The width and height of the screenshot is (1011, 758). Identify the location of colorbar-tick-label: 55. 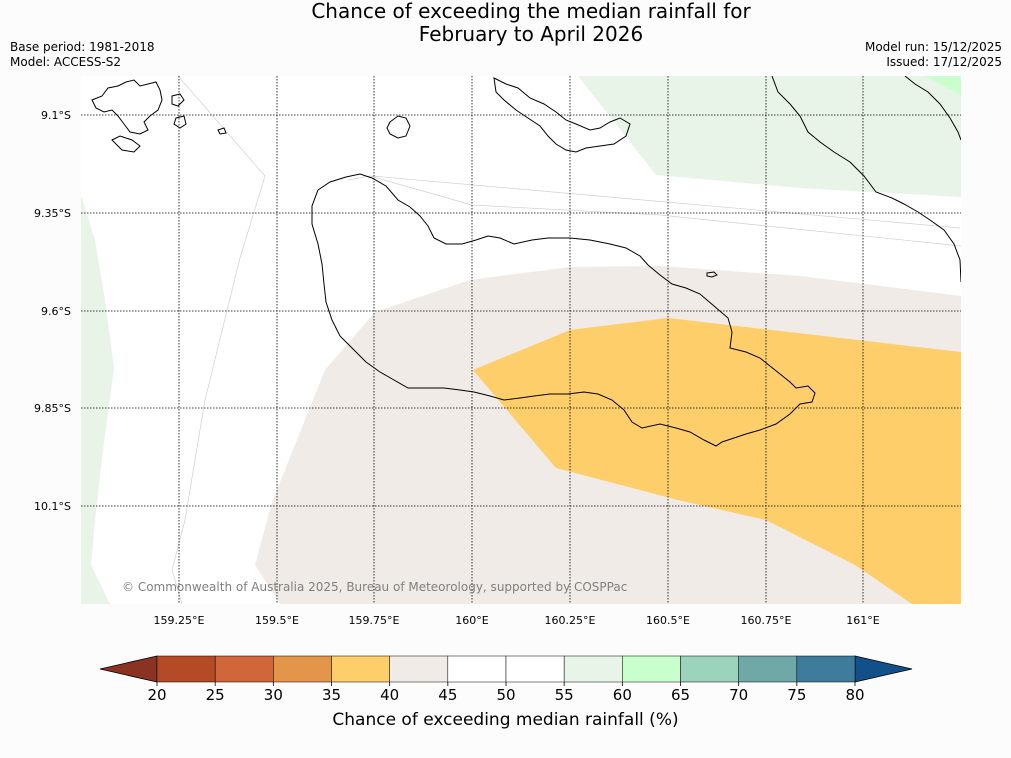
(564, 695).